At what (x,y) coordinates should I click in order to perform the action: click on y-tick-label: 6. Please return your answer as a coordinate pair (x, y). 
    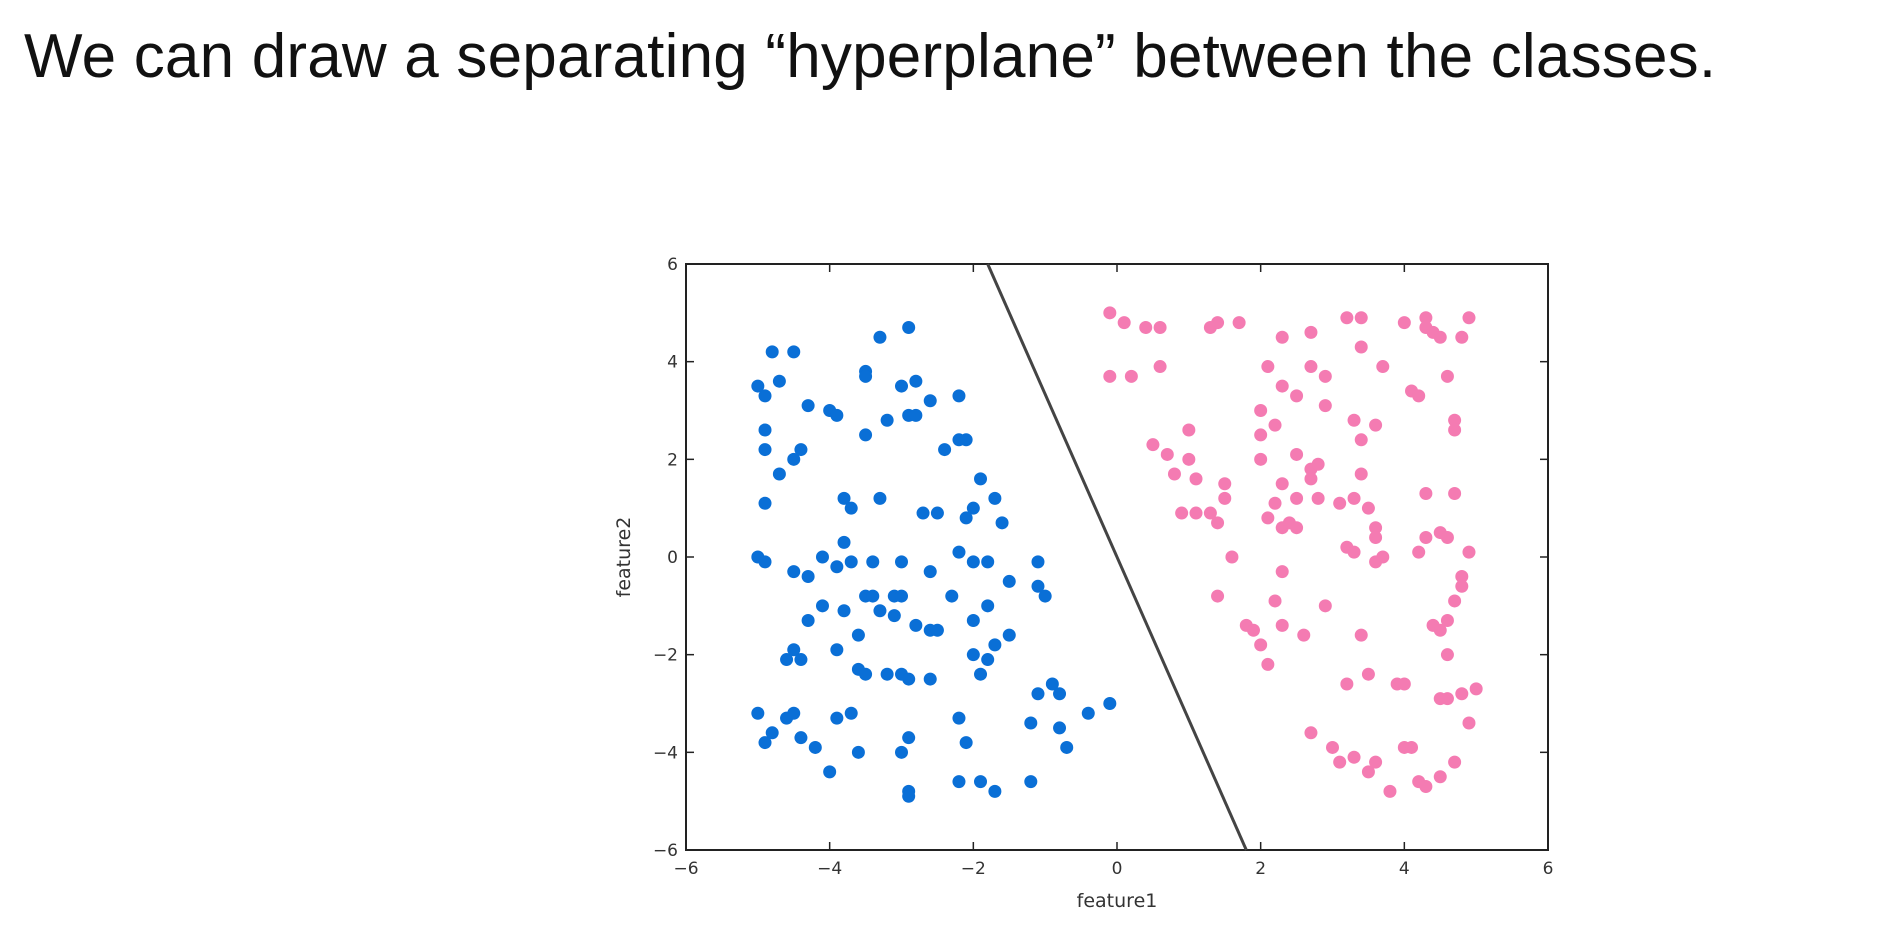
    Looking at the image, I should click on (672, 265).